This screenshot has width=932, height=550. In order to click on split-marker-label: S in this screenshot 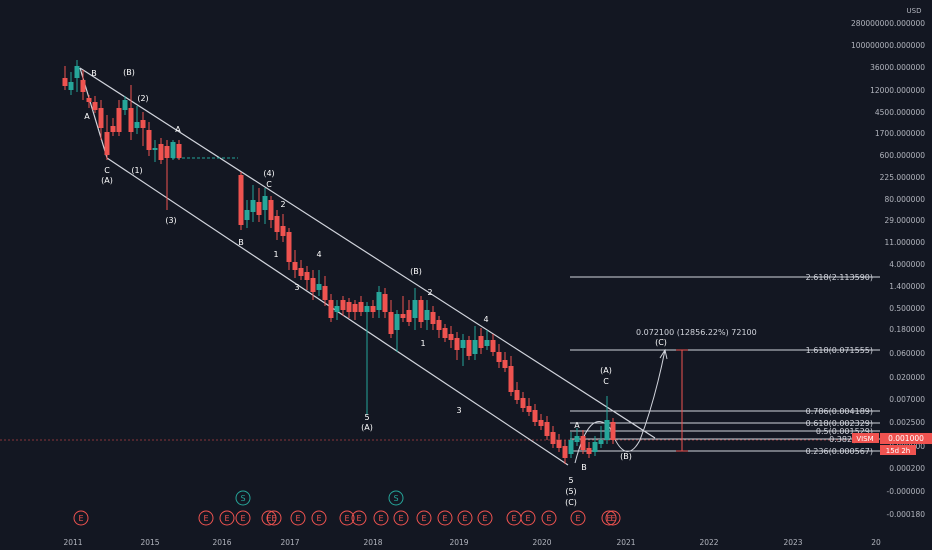, I will do `click(395, 498)`.